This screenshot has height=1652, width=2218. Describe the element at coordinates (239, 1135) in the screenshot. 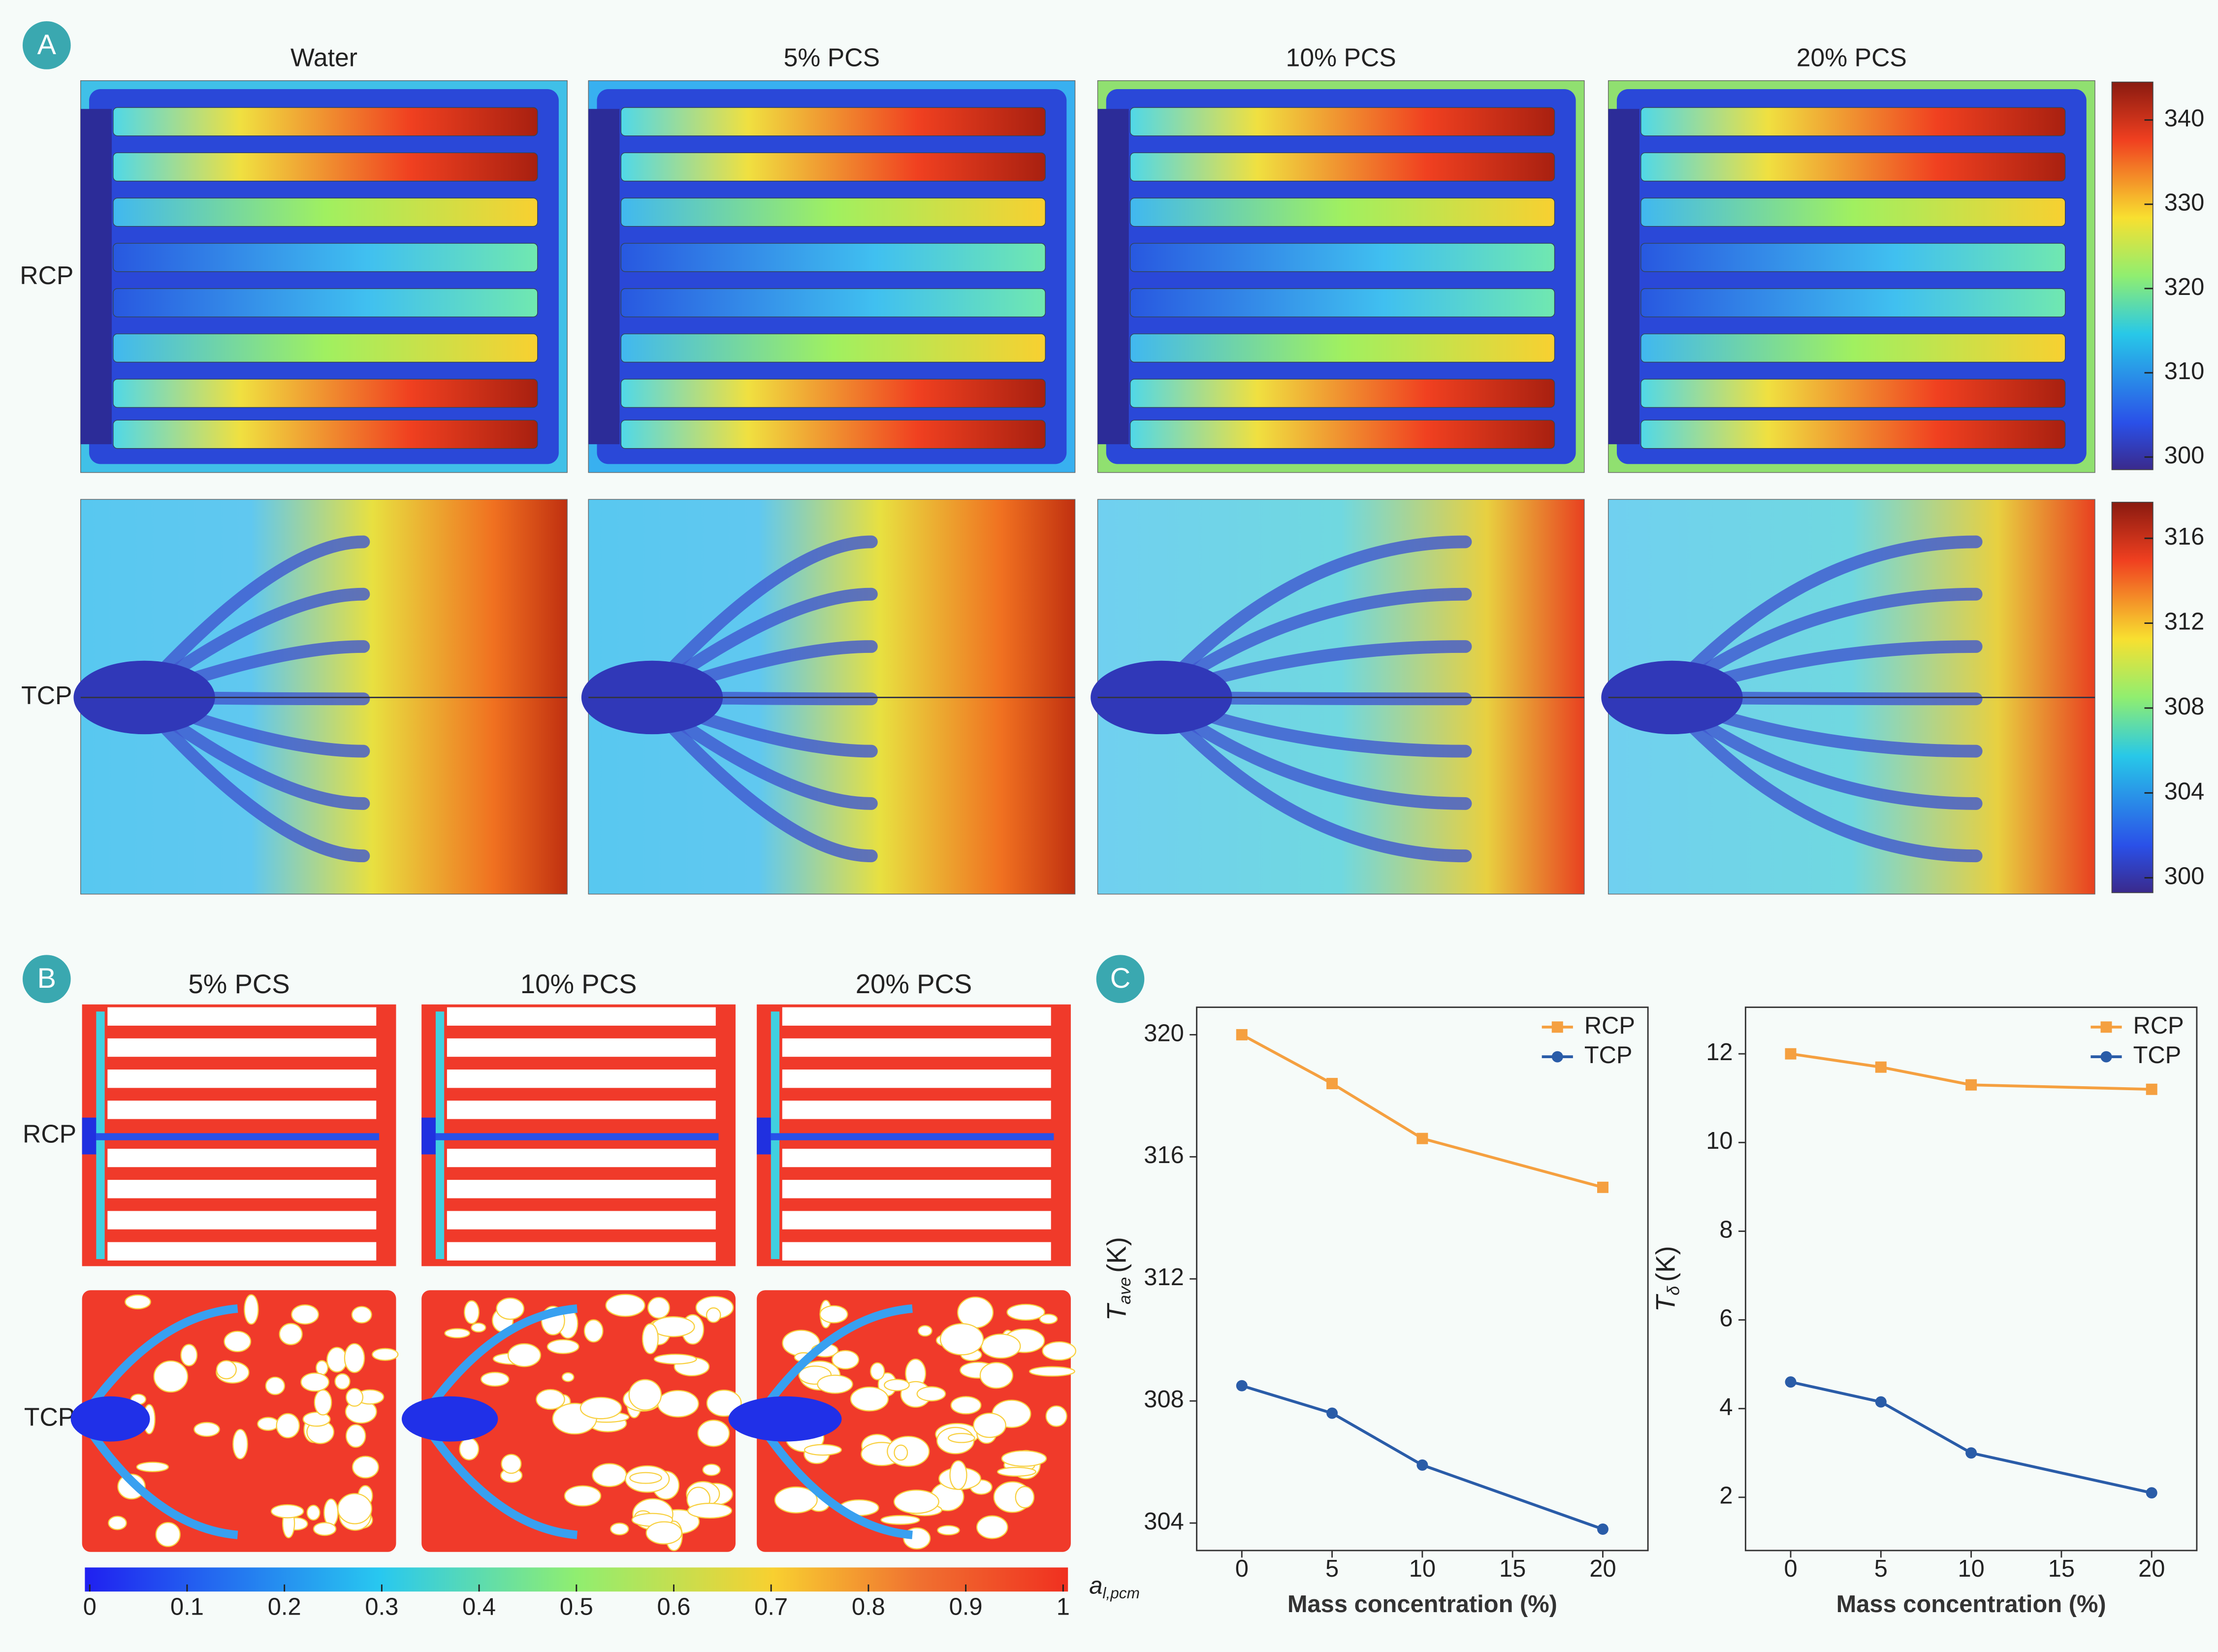

I see `rcp-phase` at that location.